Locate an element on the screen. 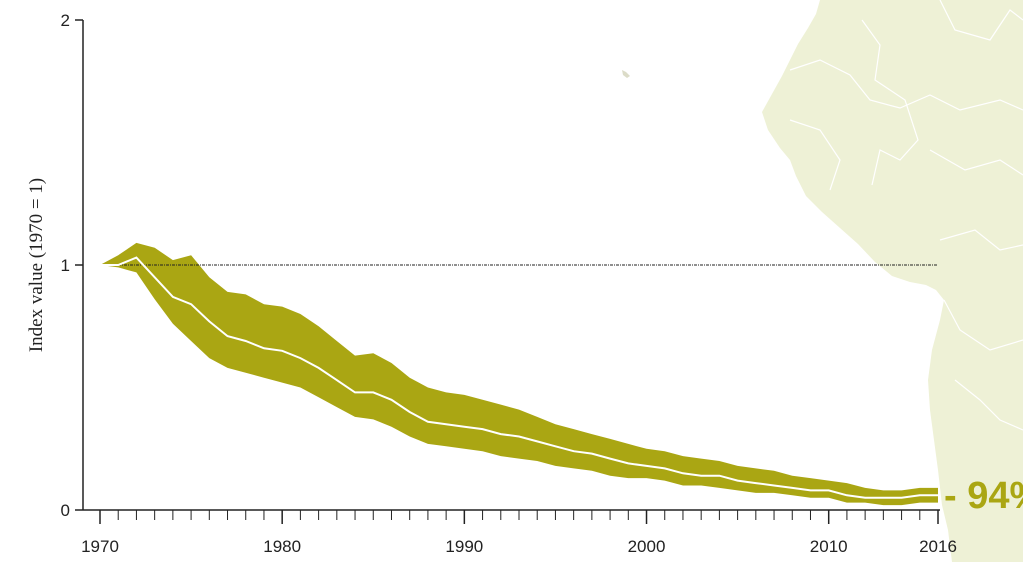  y-tick-label: 1 is located at coordinates (65, 265).